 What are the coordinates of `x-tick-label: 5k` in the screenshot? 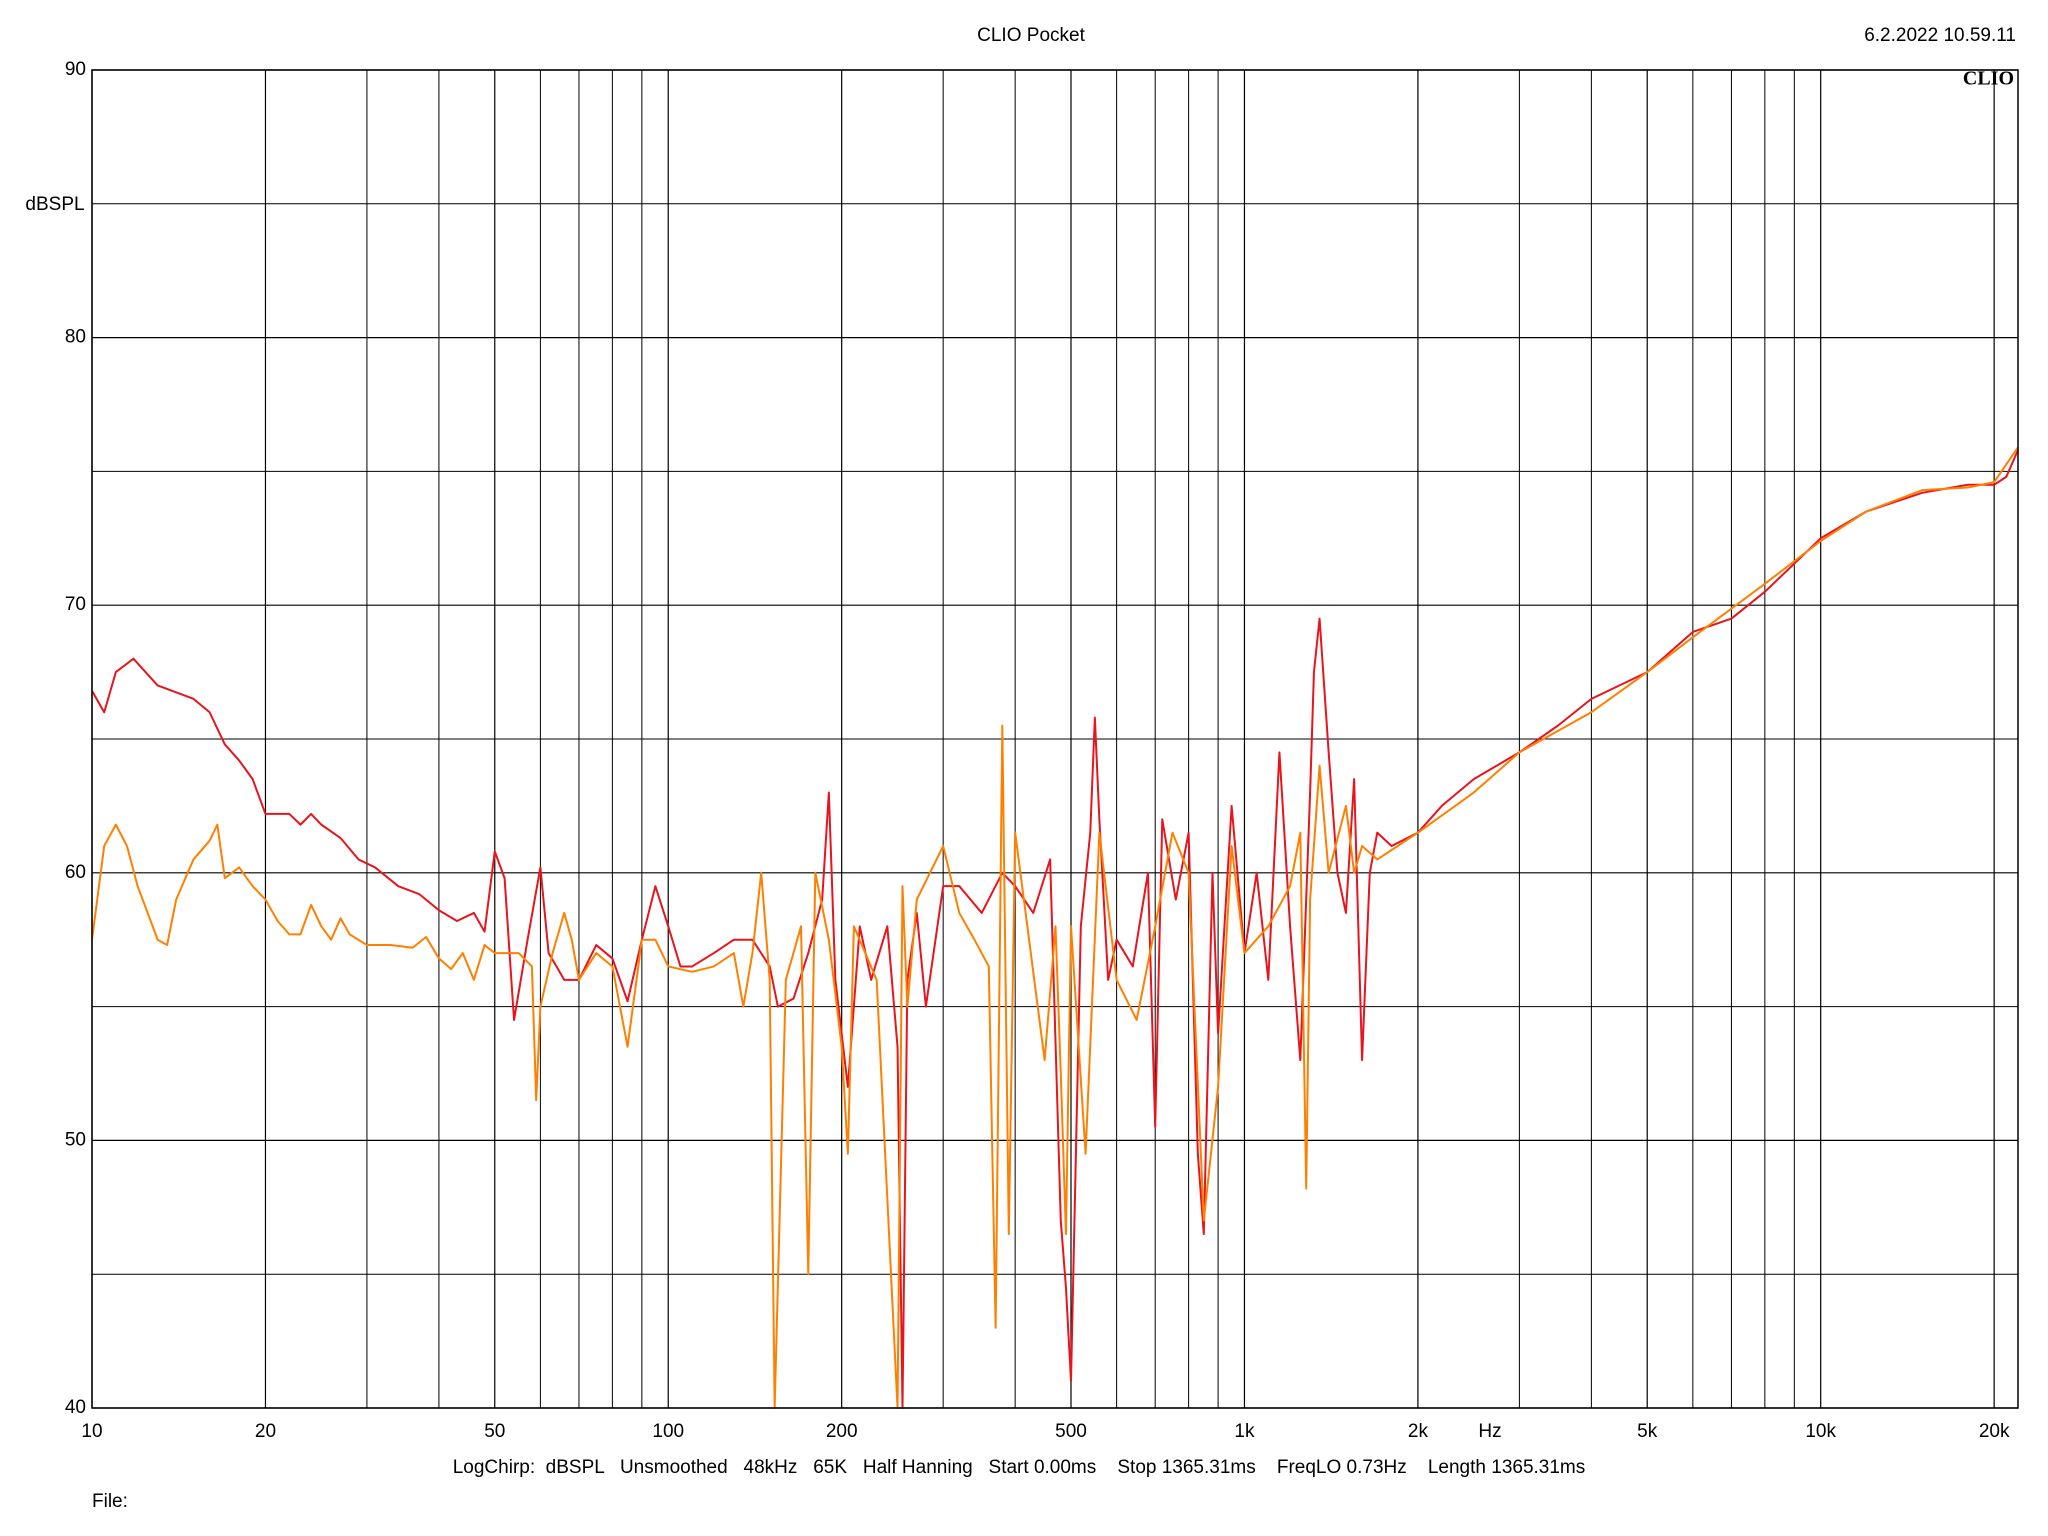 It's located at (1647, 1431).